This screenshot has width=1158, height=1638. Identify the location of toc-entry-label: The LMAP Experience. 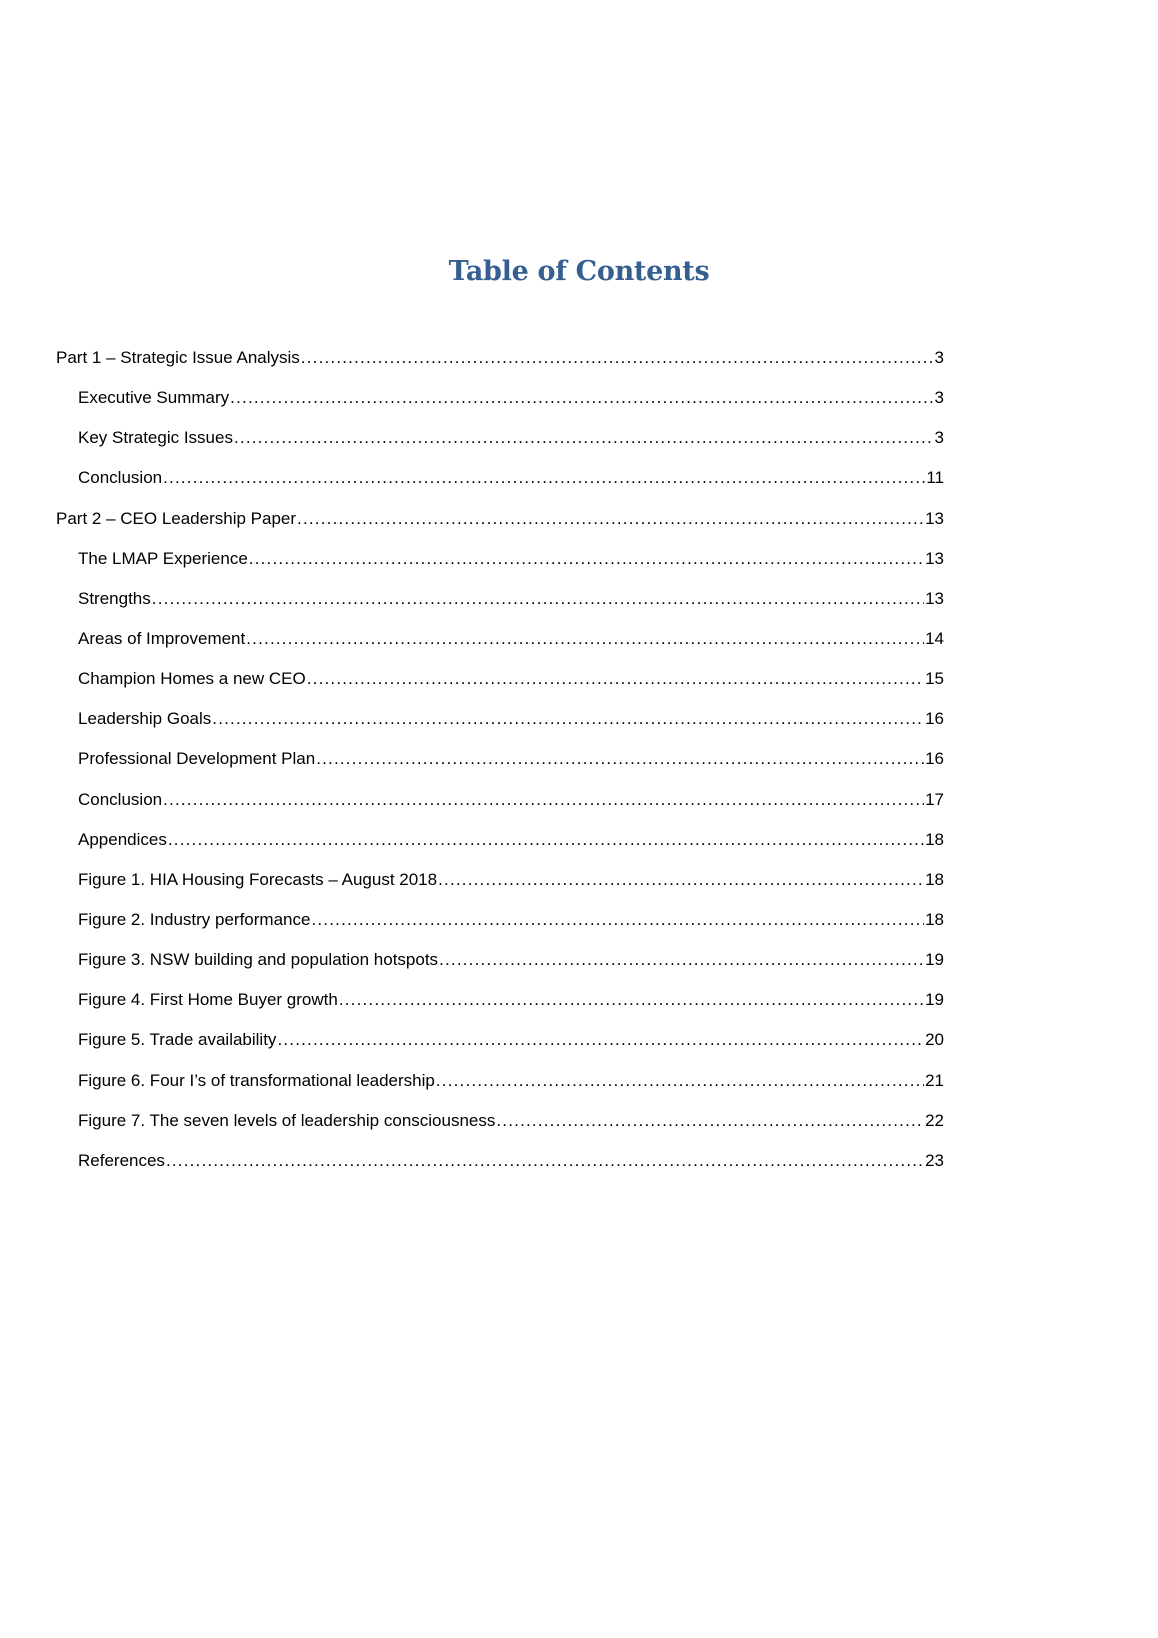
(163, 558).